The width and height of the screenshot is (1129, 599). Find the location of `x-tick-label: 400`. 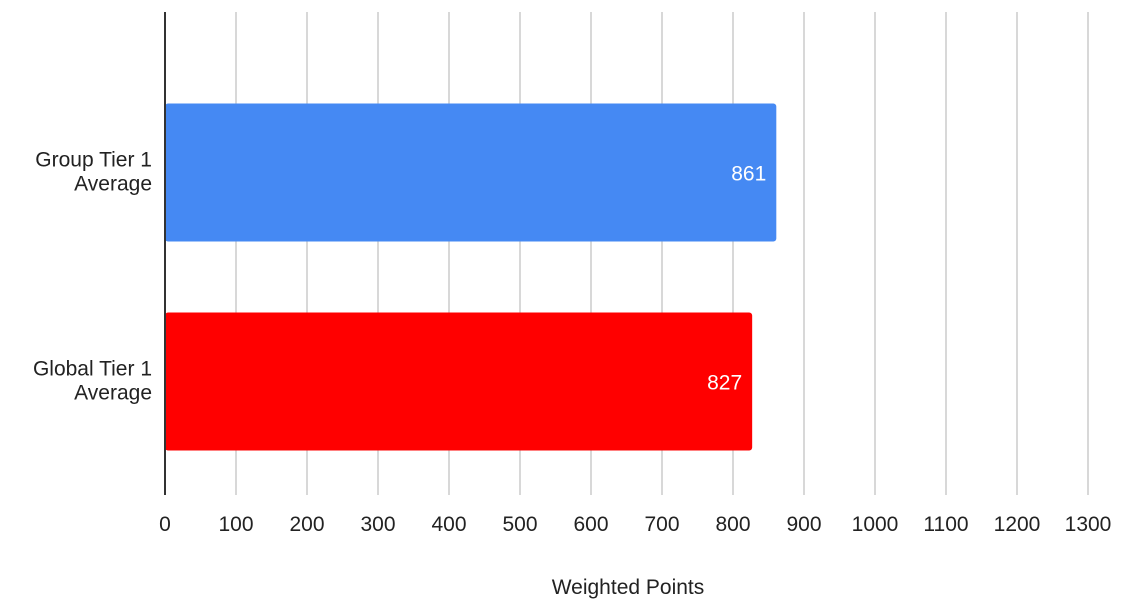

x-tick-label: 400 is located at coordinates (448, 524).